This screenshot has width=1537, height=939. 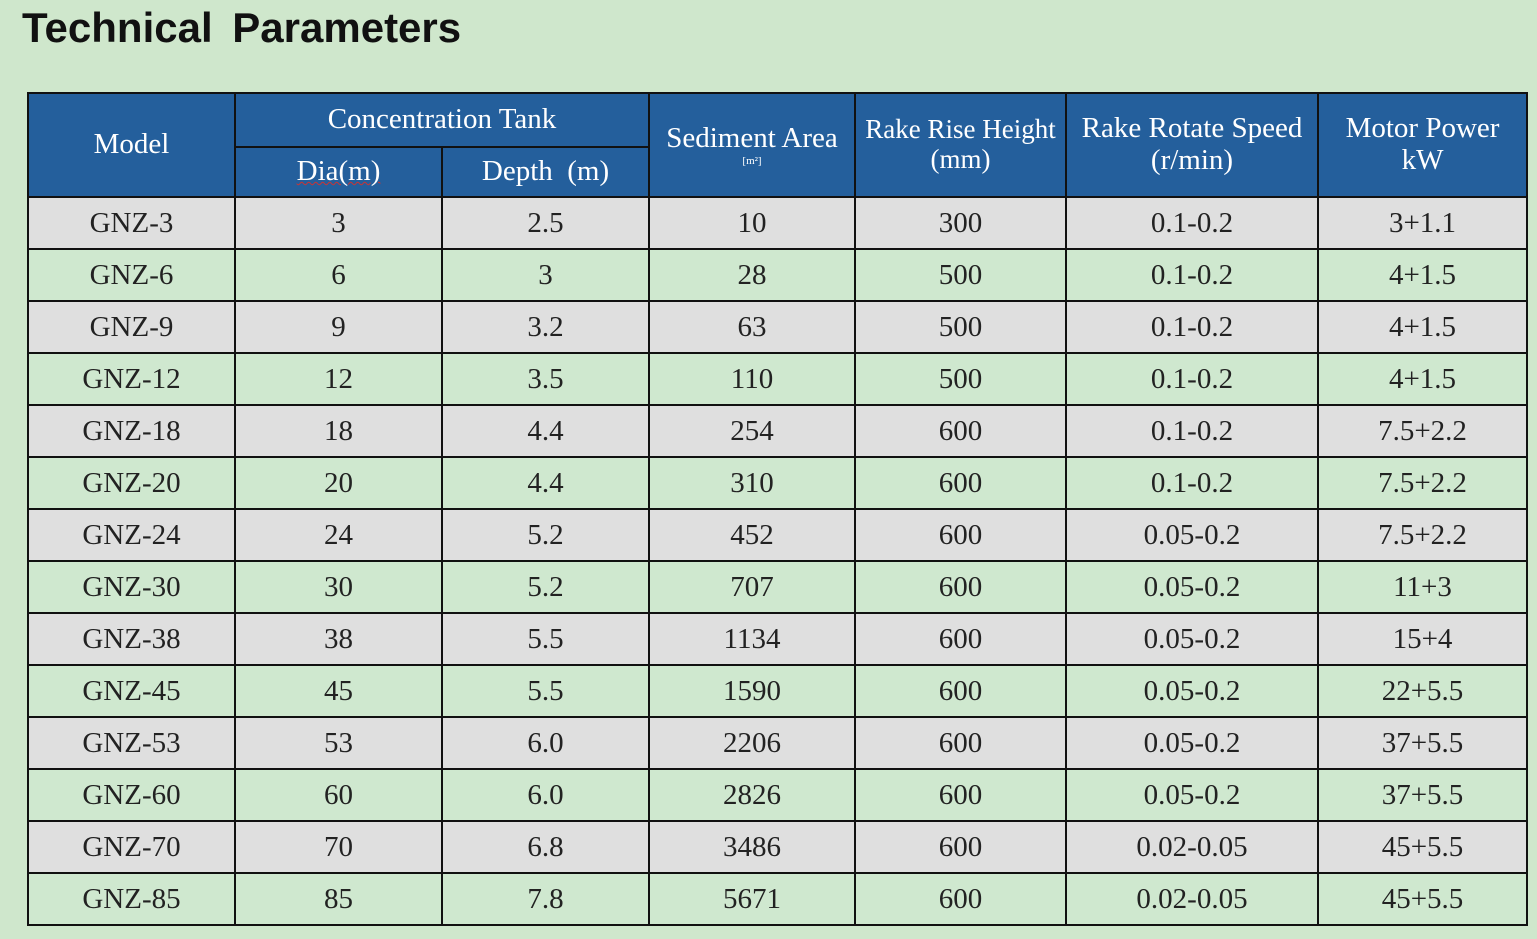 What do you see at coordinates (752, 138) in the screenshot?
I see `header-sediment-area-label: Sediment Area` at bounding box center [752, 138].